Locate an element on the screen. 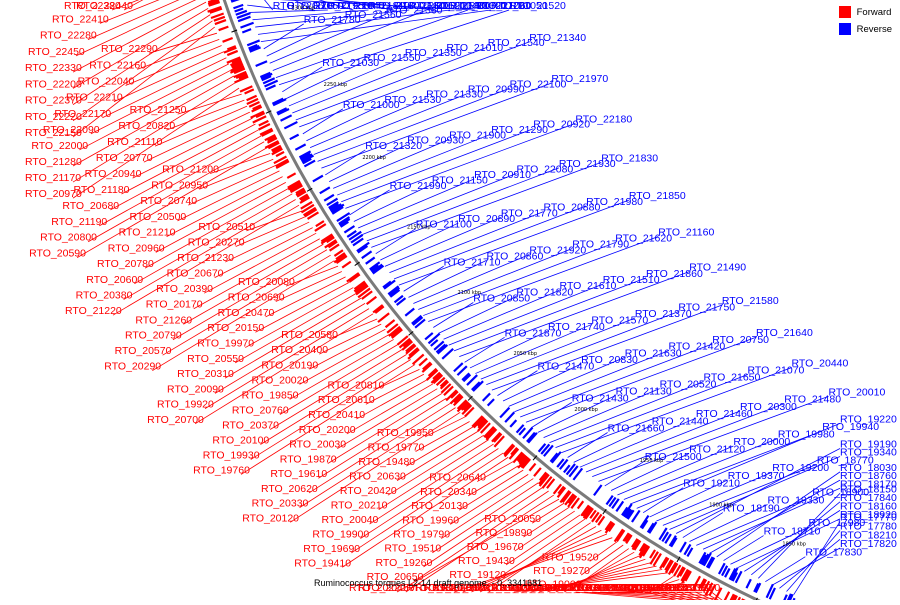 This screenshot has height=605, width=900. forward-gene-label: RTO_20270 is located at coordinates (216, 242).